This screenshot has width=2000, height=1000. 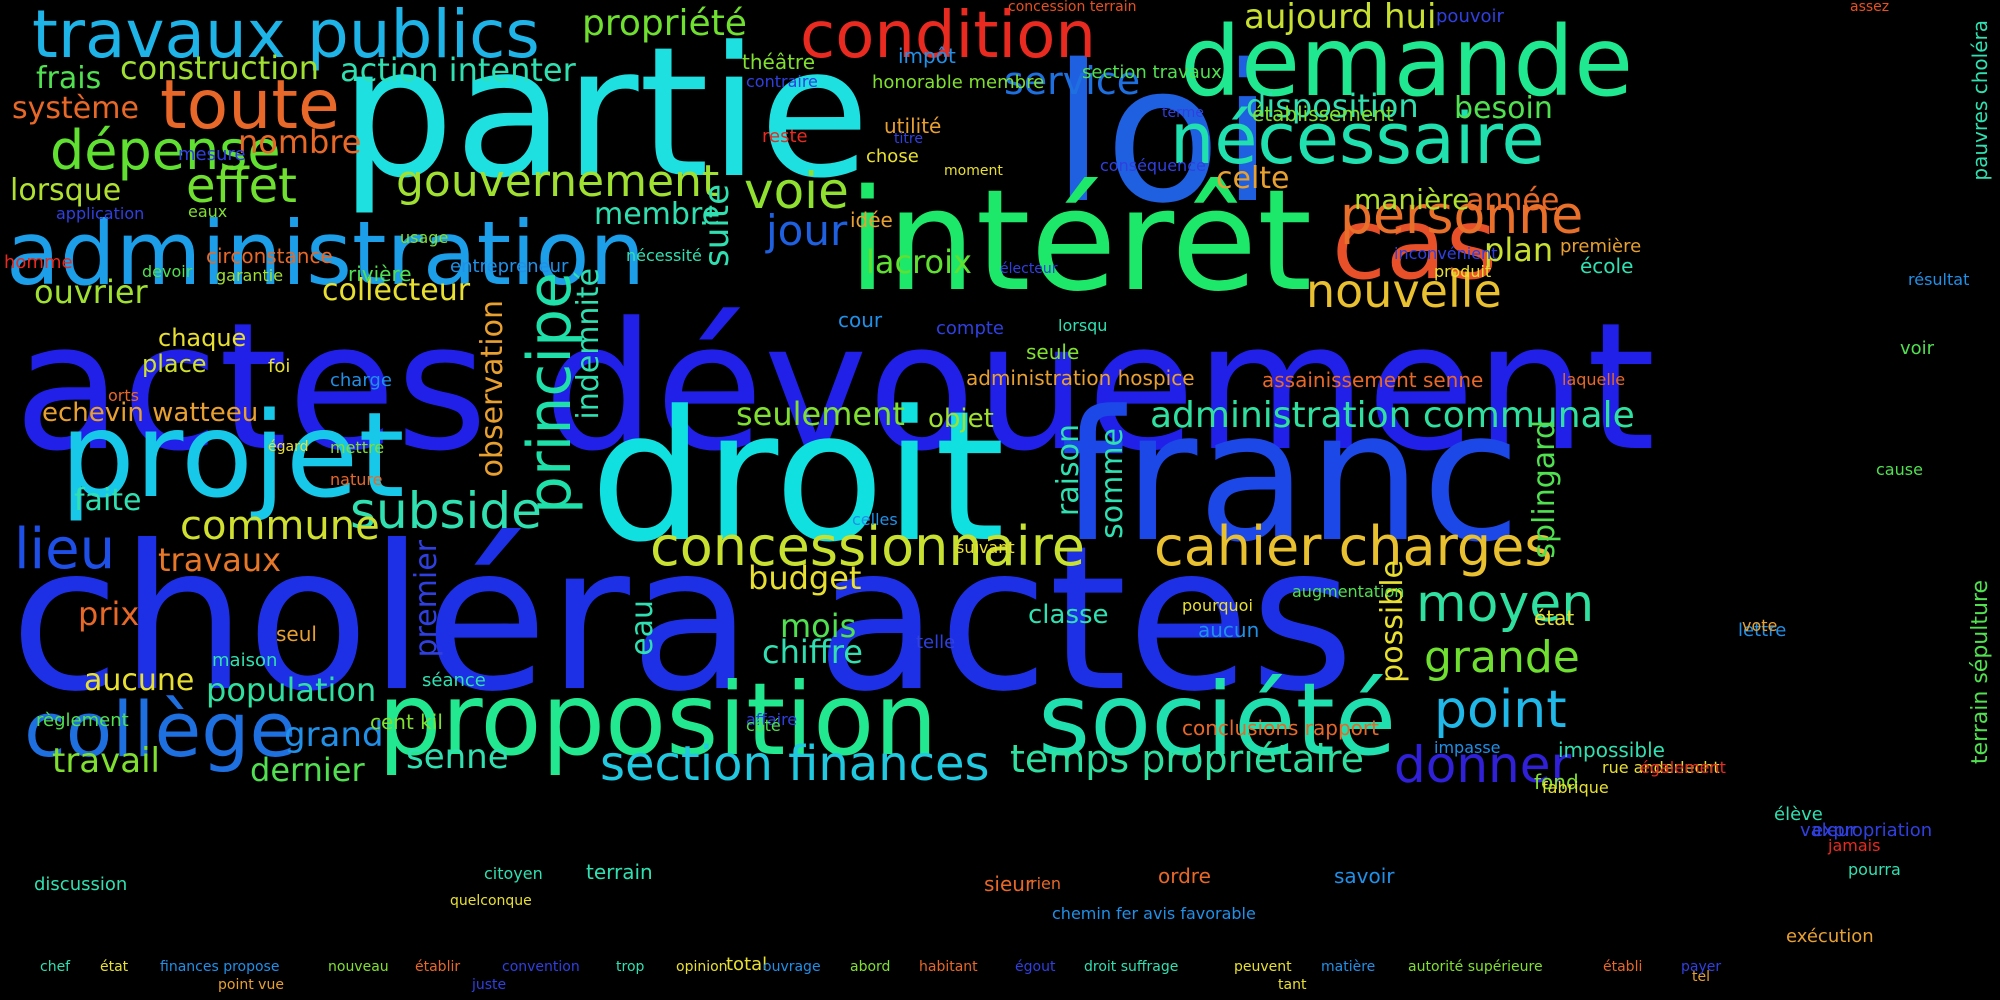 What do you see at coordinates (642, 628) in the screenshot?
I see `word-eau: eau` at bounding box center [642, 628].